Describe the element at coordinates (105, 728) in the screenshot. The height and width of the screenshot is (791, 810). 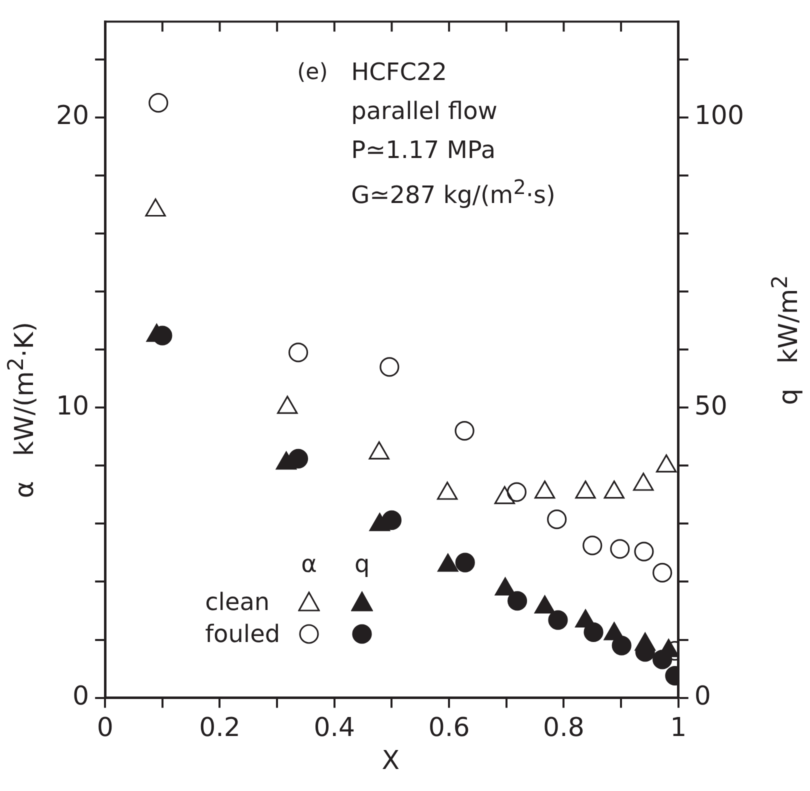
I see `x-tick-label: 0` at that location.